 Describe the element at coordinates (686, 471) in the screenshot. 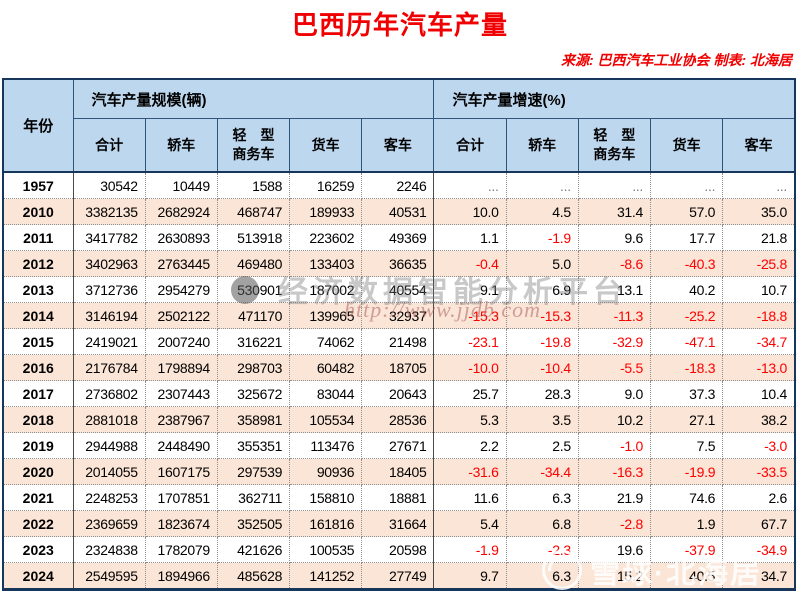

I see `growth-cell: -19.9` at that location.